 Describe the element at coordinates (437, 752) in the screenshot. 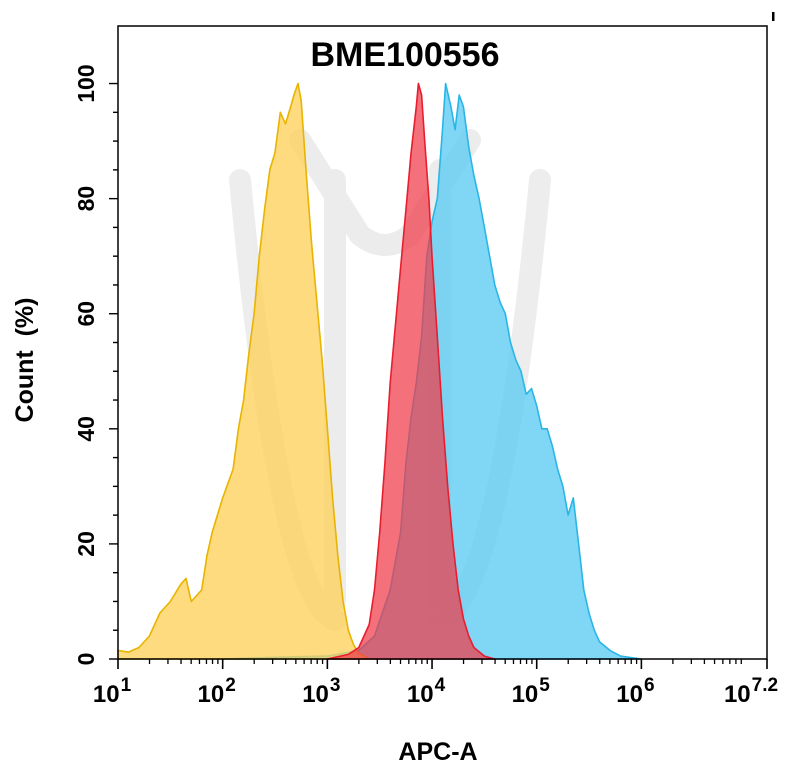

I see `x-axis-label: APC-A` at that location.